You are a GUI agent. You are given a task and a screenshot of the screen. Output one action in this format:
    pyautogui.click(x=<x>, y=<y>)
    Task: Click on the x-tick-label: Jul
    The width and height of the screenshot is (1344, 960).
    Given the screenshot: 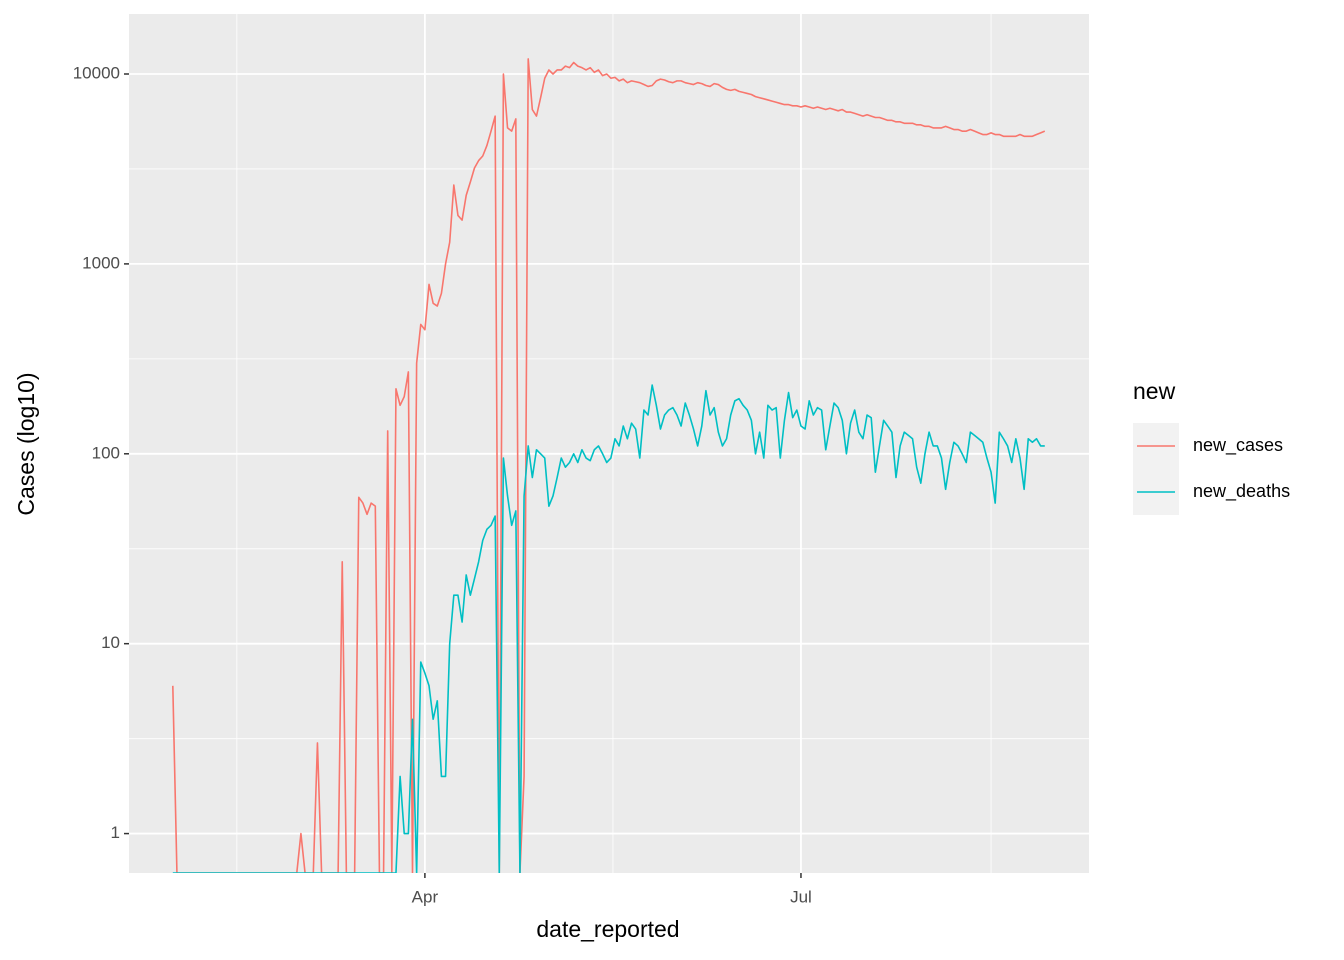 What is the action you would take?
    pyautogui.click(x=801, y=896)
    